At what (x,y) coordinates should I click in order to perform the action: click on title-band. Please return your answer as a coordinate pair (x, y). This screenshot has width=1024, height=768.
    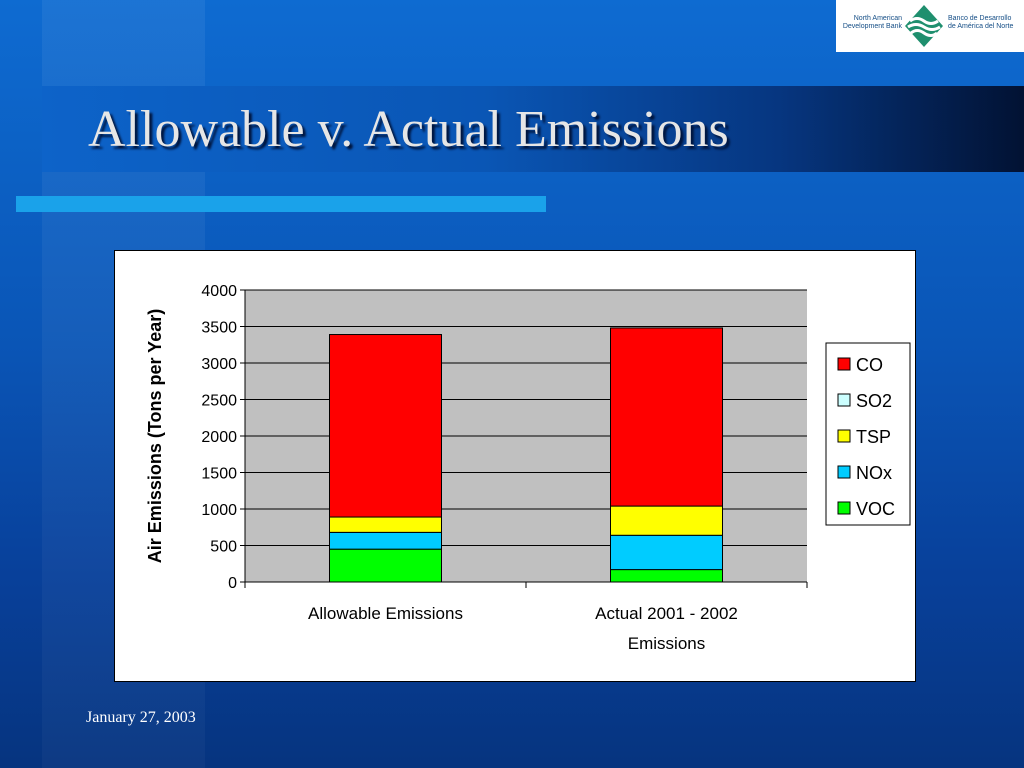
    Looking at the image, I should click on (533, 129).